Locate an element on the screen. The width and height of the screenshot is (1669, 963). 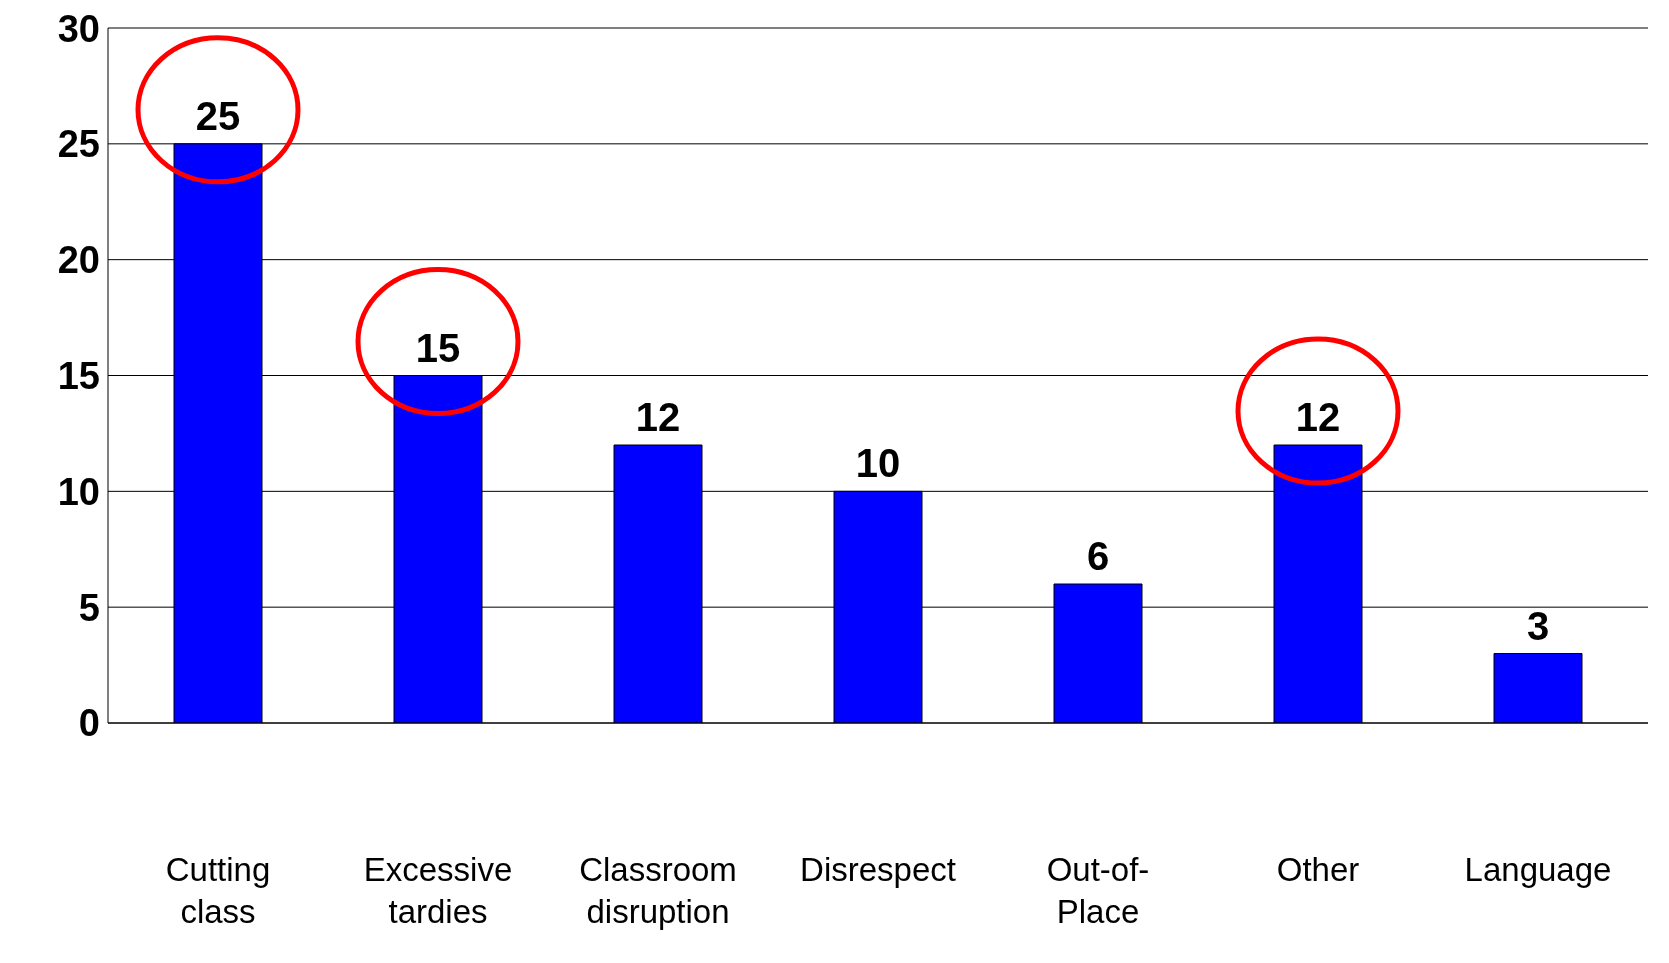
x-tick-label: Language is located at coordinates (1538, 869).